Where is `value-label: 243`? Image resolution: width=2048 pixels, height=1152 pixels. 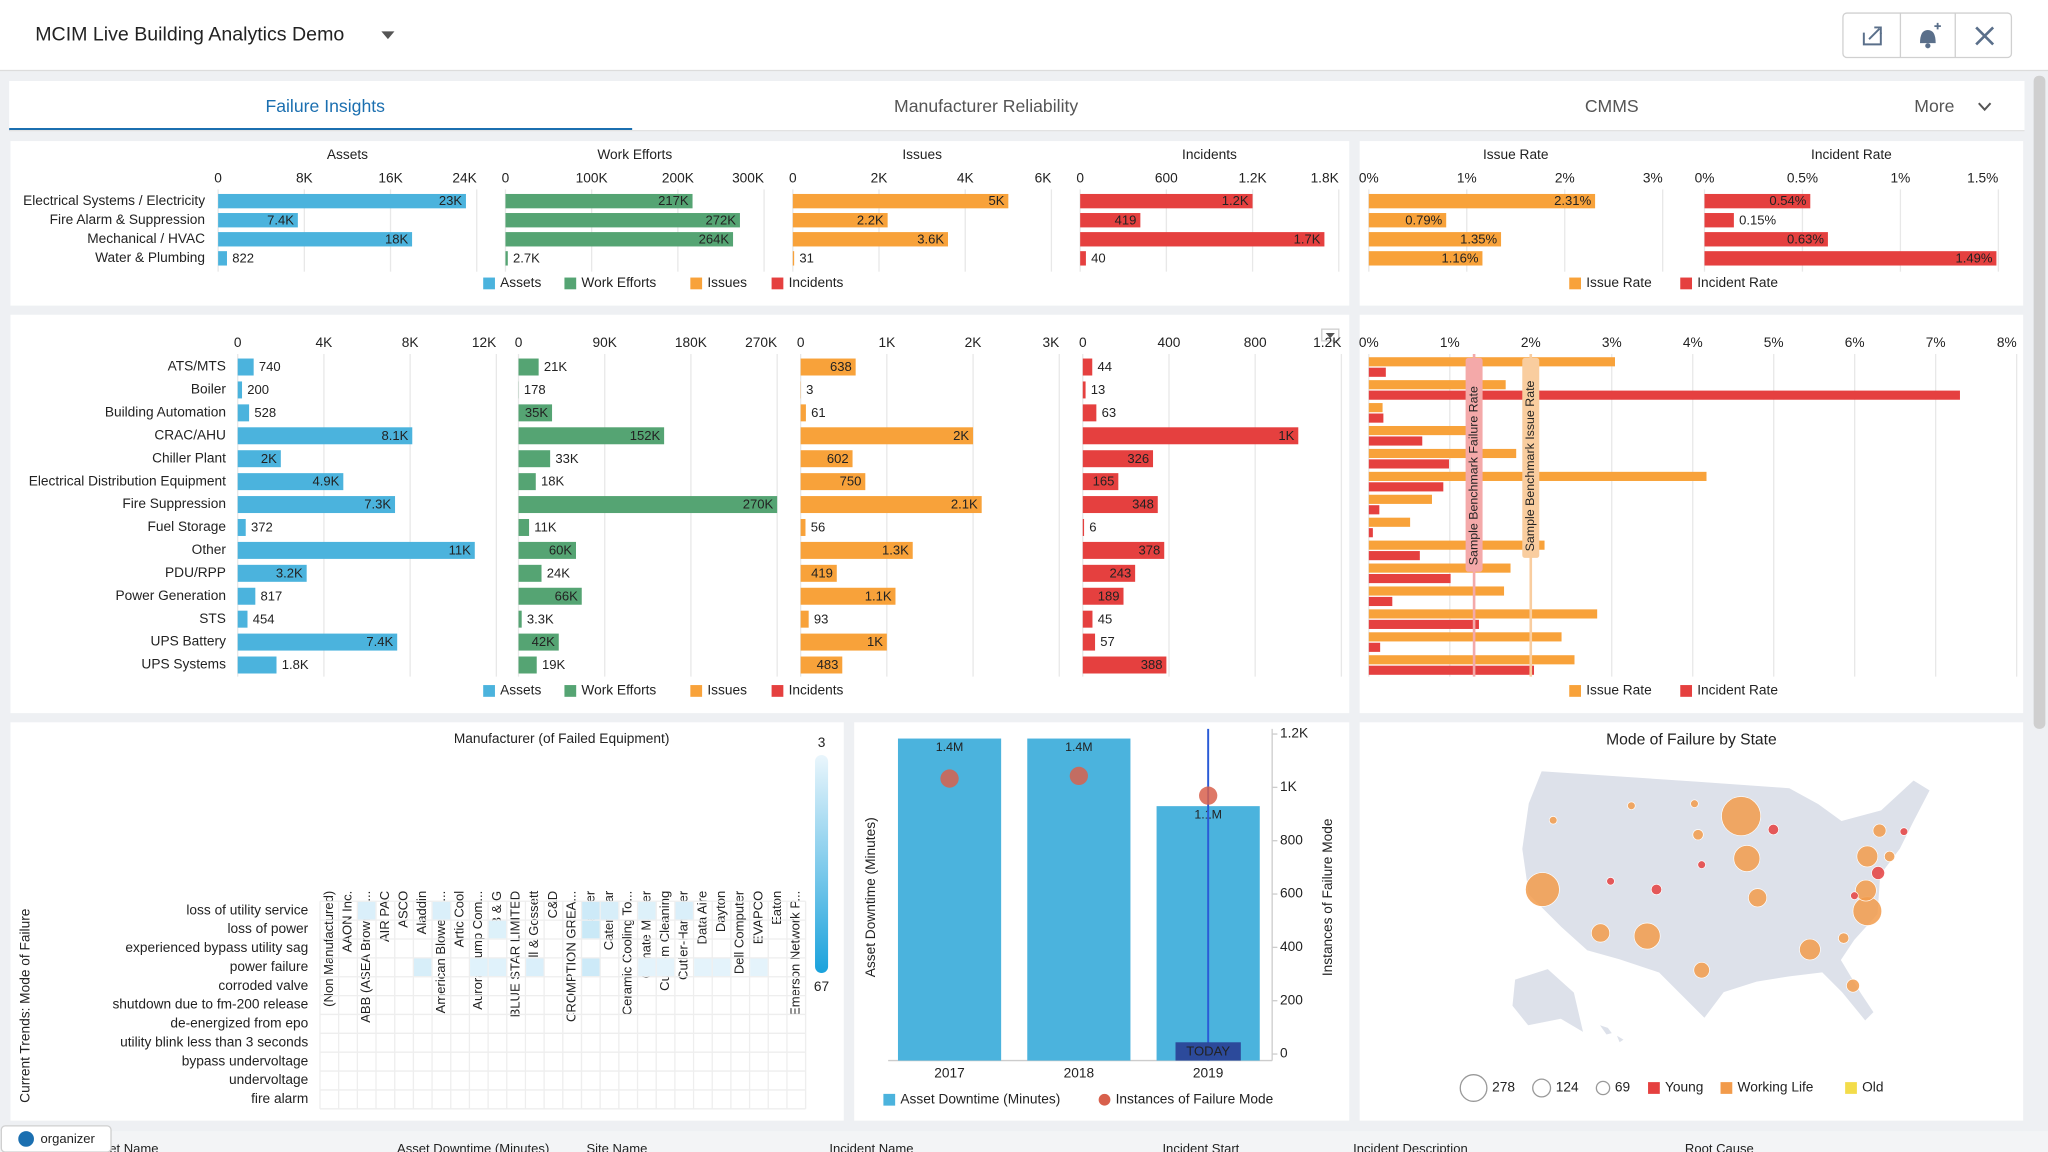 value-label: 243 is located at coordinates (1120, 572).